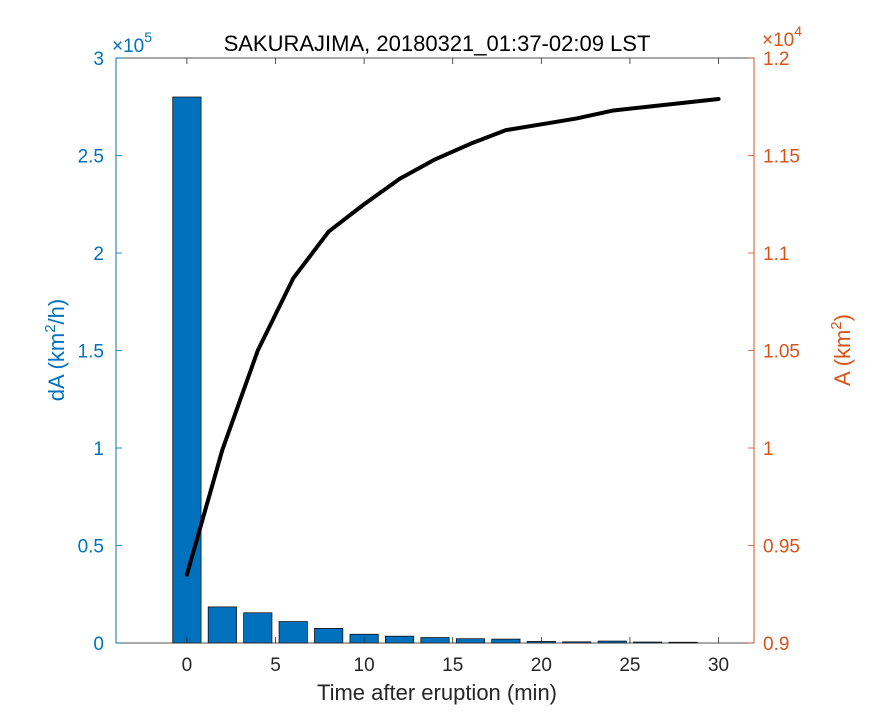 The width and height of the screenshot is (875, 723). I want to click on right-y-tick-label: 1, so click(768, 449).